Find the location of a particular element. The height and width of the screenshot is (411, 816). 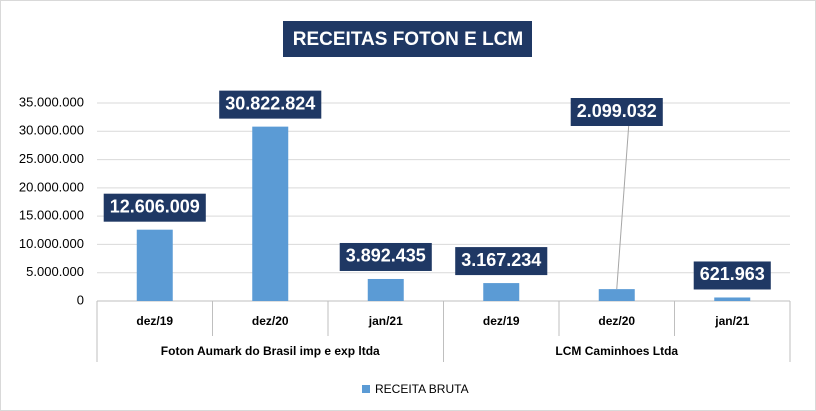

group-label: LCM Caminhoes Ltda is located at coordinates (616, 351).